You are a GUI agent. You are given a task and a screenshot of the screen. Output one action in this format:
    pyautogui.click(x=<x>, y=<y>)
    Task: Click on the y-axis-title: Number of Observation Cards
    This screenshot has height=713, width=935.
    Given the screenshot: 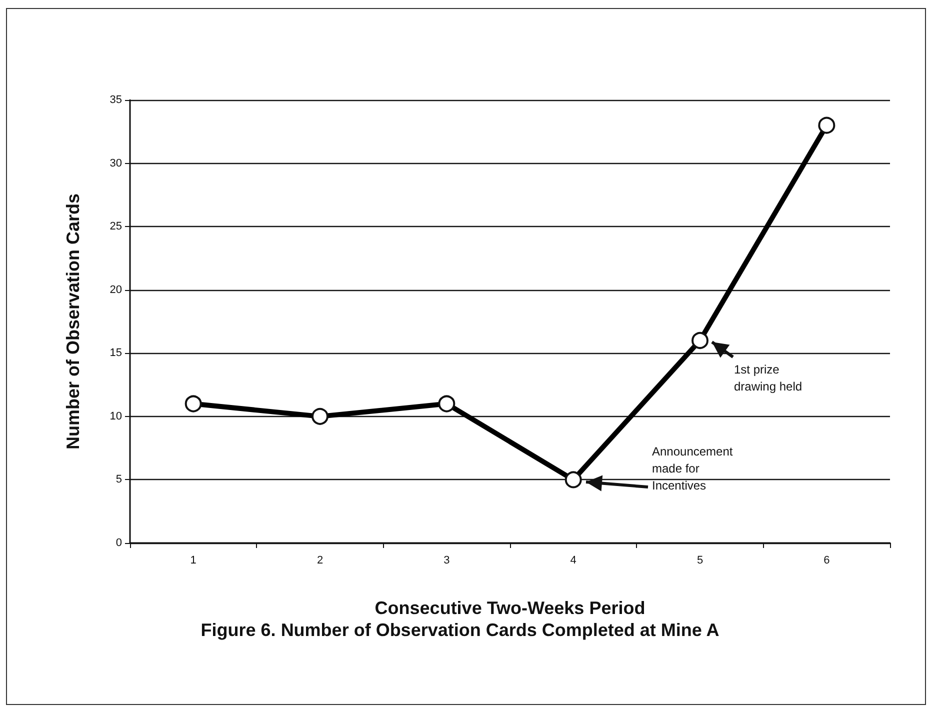 What is the action you would take?
    pyautogui.click(x=73, y=321)
    